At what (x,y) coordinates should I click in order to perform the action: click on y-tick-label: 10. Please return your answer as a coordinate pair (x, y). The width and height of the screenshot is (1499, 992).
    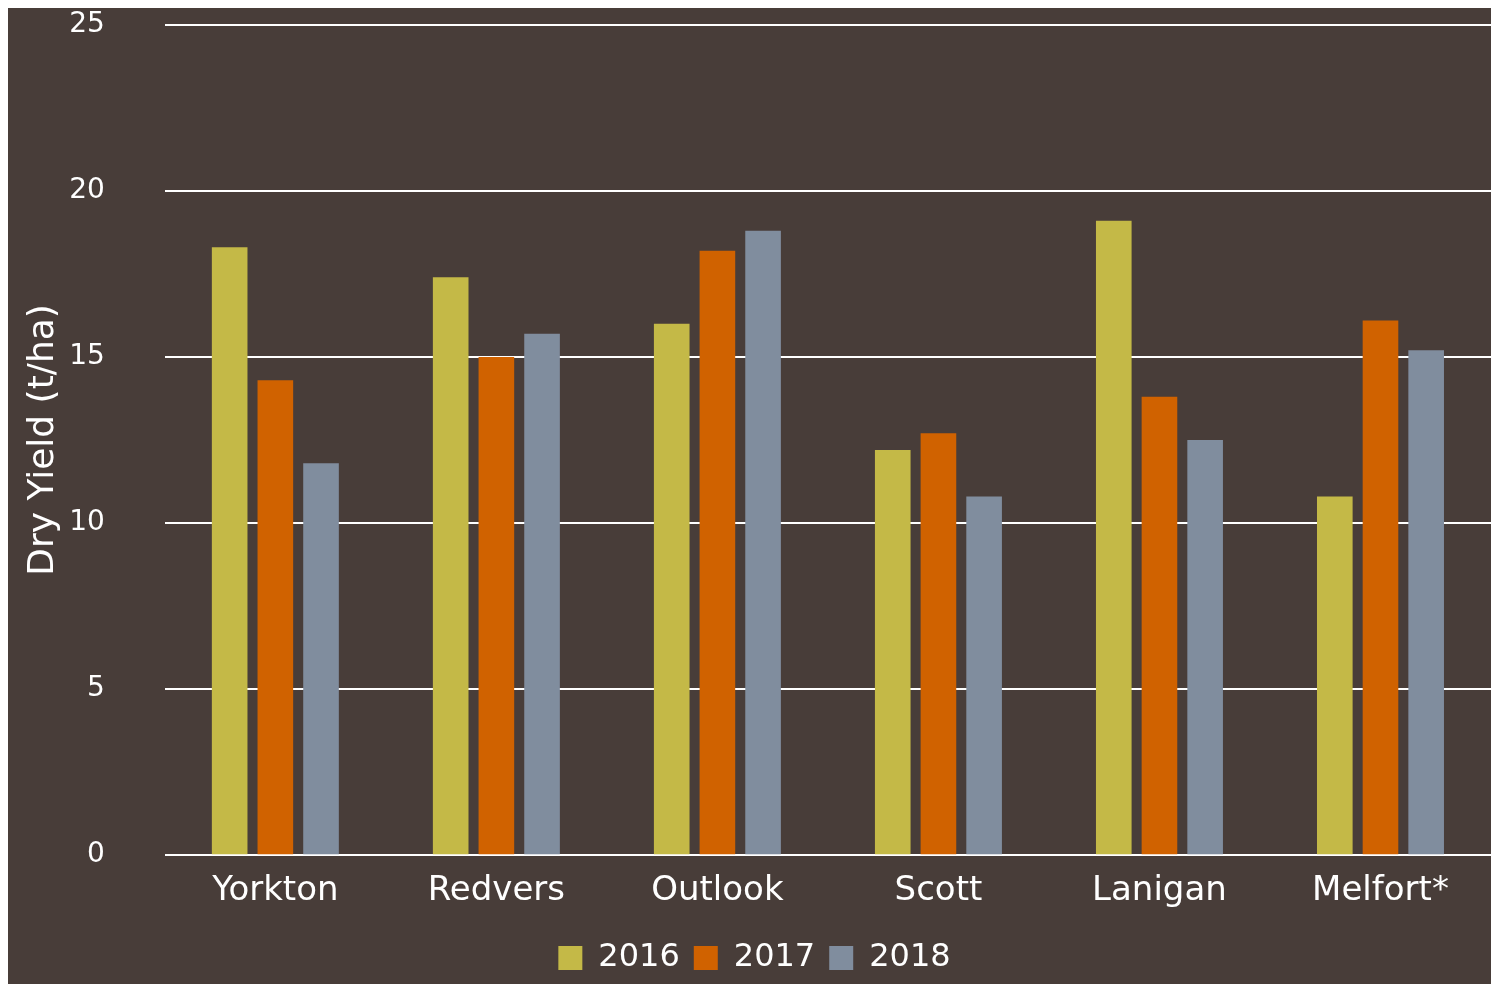
    Looking at the image, I should click on (87, 521).